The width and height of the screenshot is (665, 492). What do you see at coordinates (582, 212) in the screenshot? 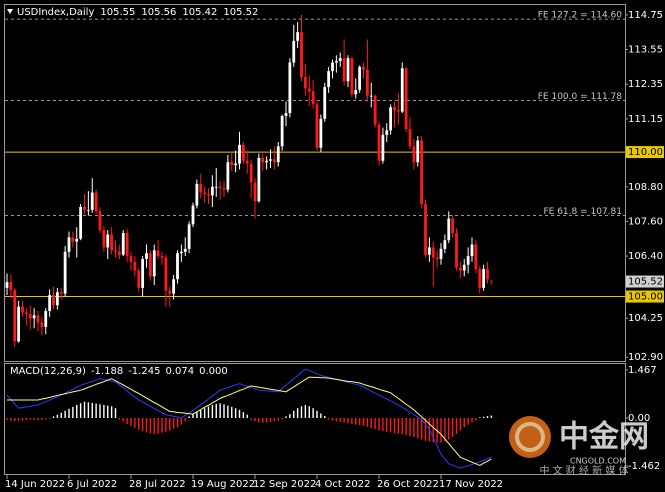
I see `fibo-level-label: FE 61.8 = 107.81` at bounding box center [582, 212].